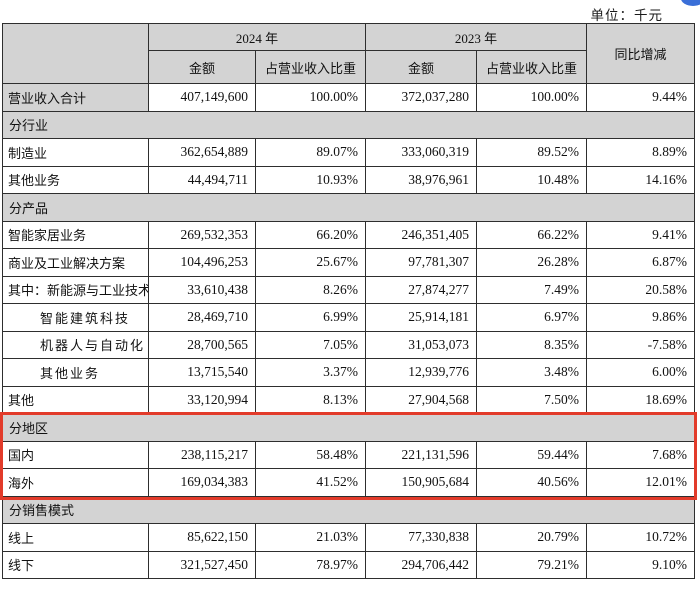 This screenshot has width=700, height=589. I want to click on unit-label: 单位：千元, so click(626, 15).